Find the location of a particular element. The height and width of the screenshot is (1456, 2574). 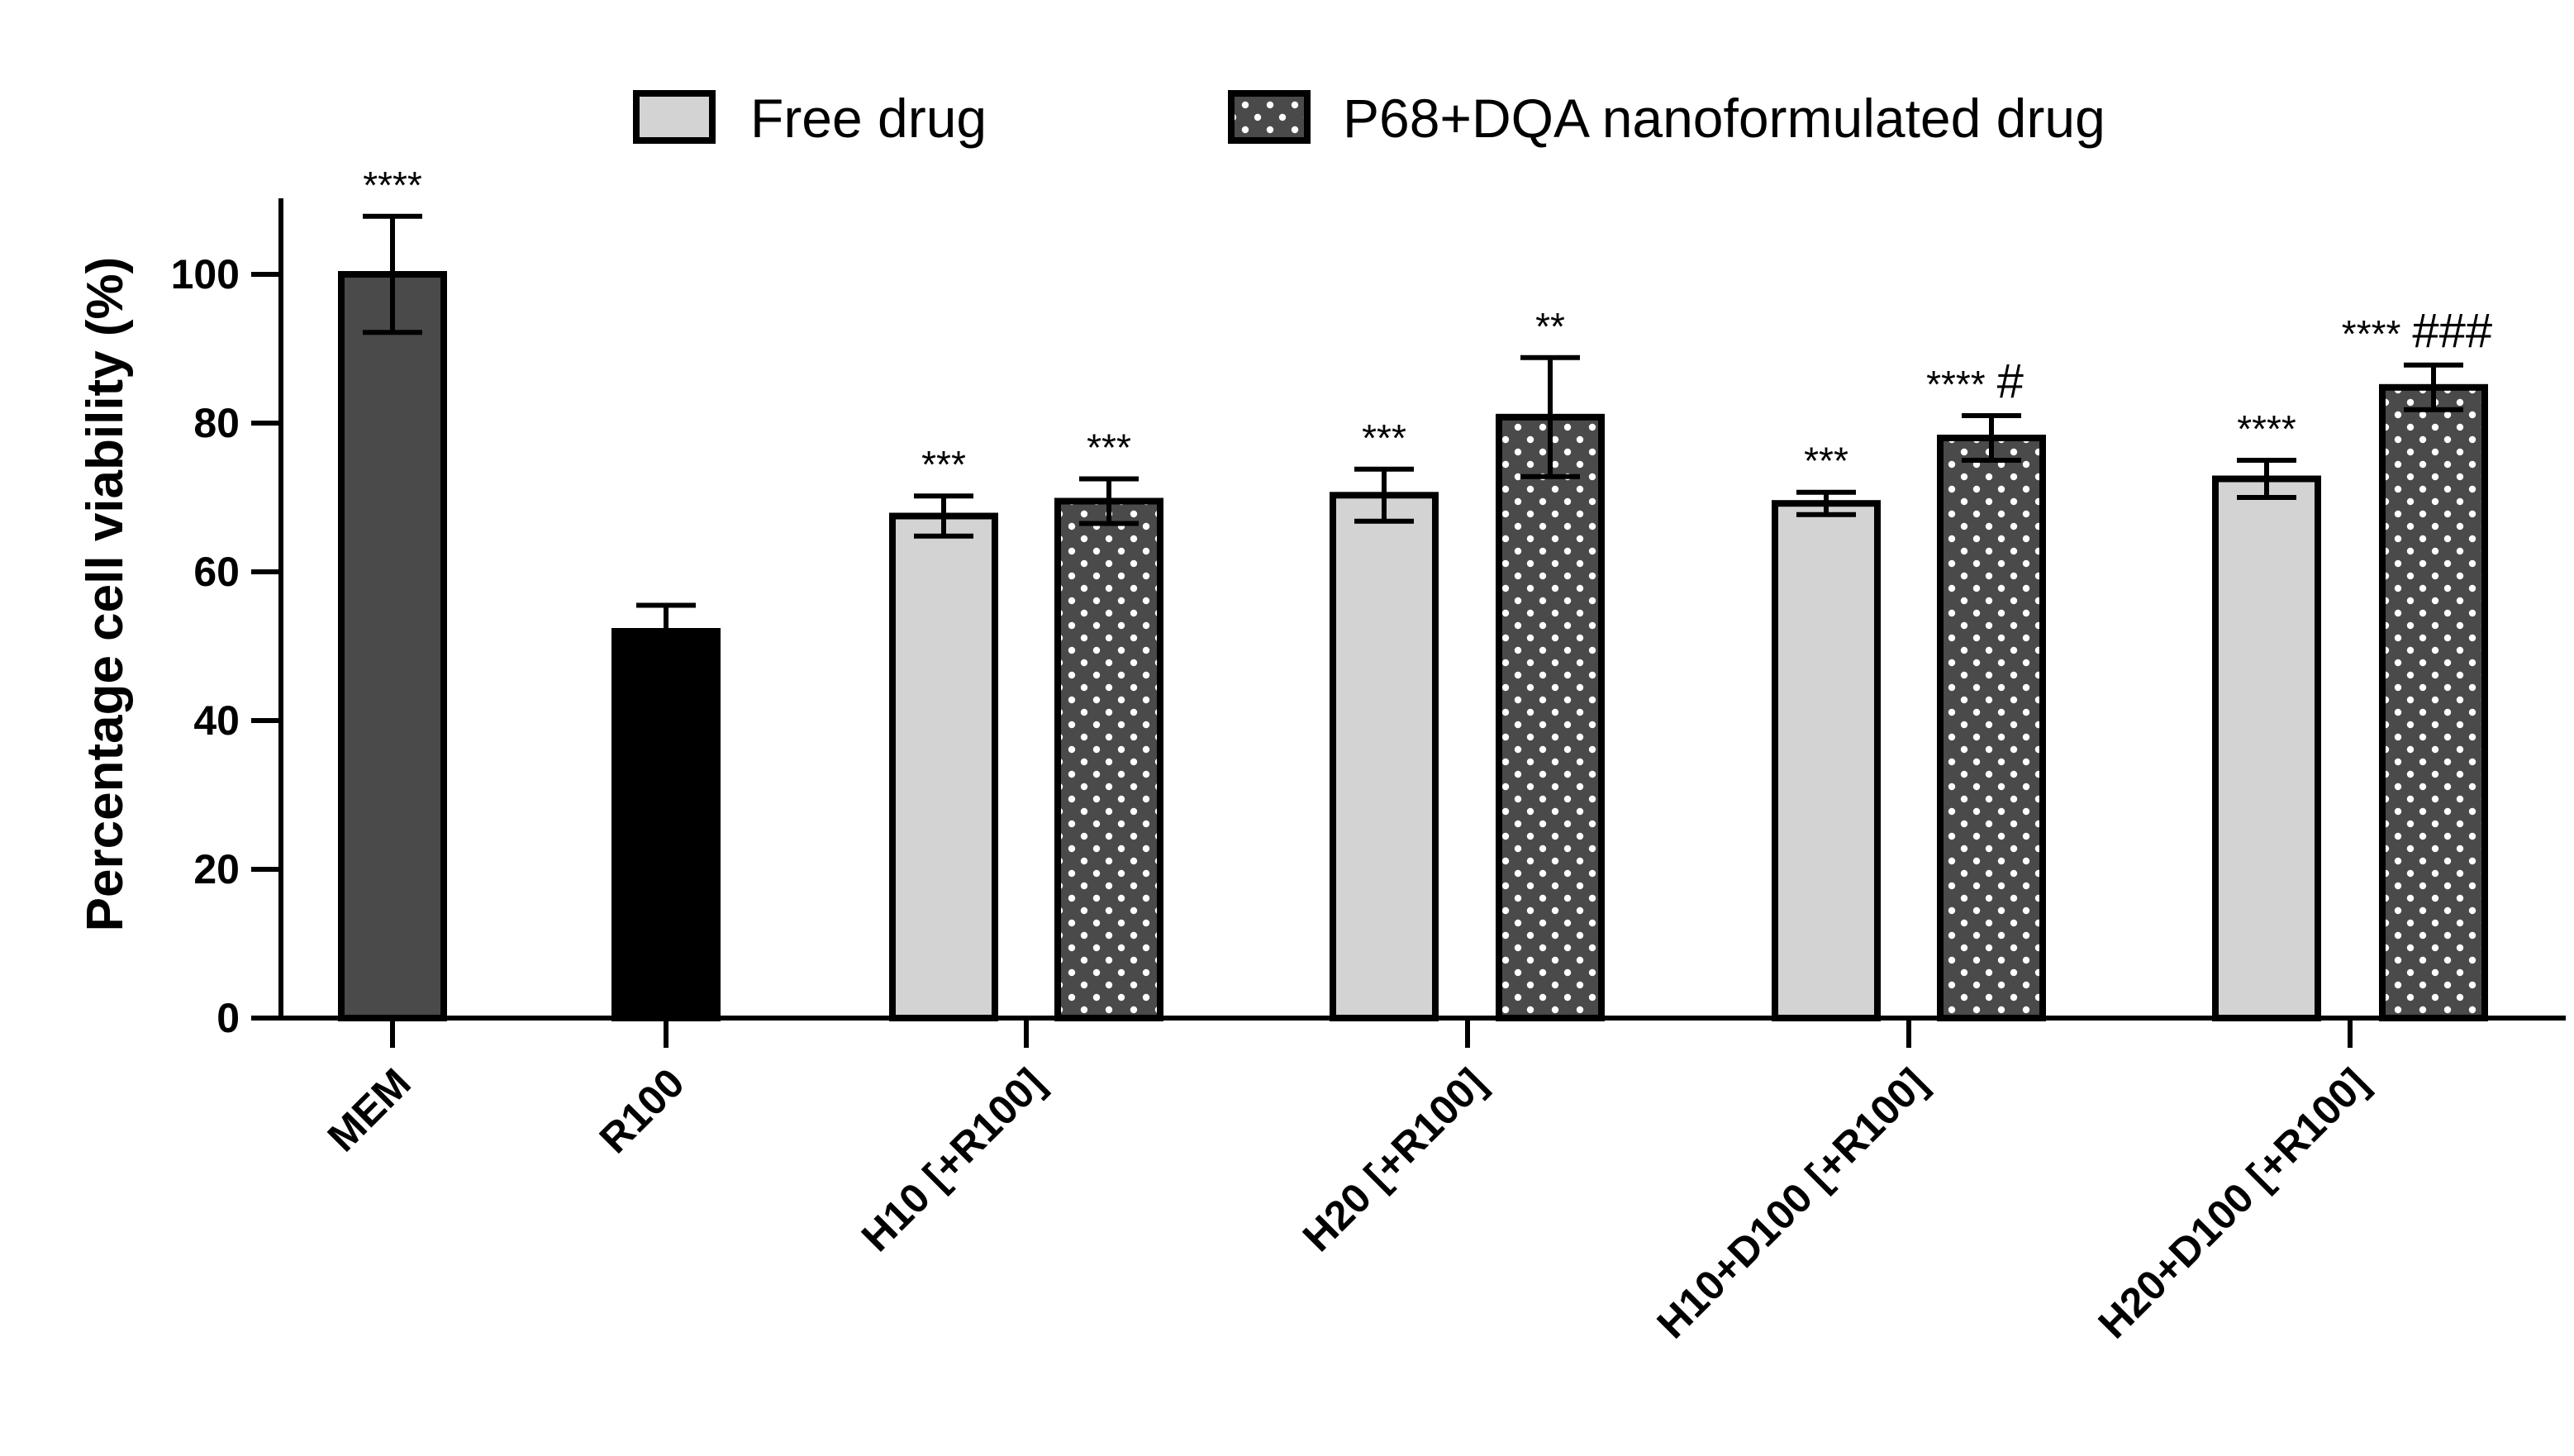

legend-swatch-nanoformulated is located at coordinates (1269, 117).